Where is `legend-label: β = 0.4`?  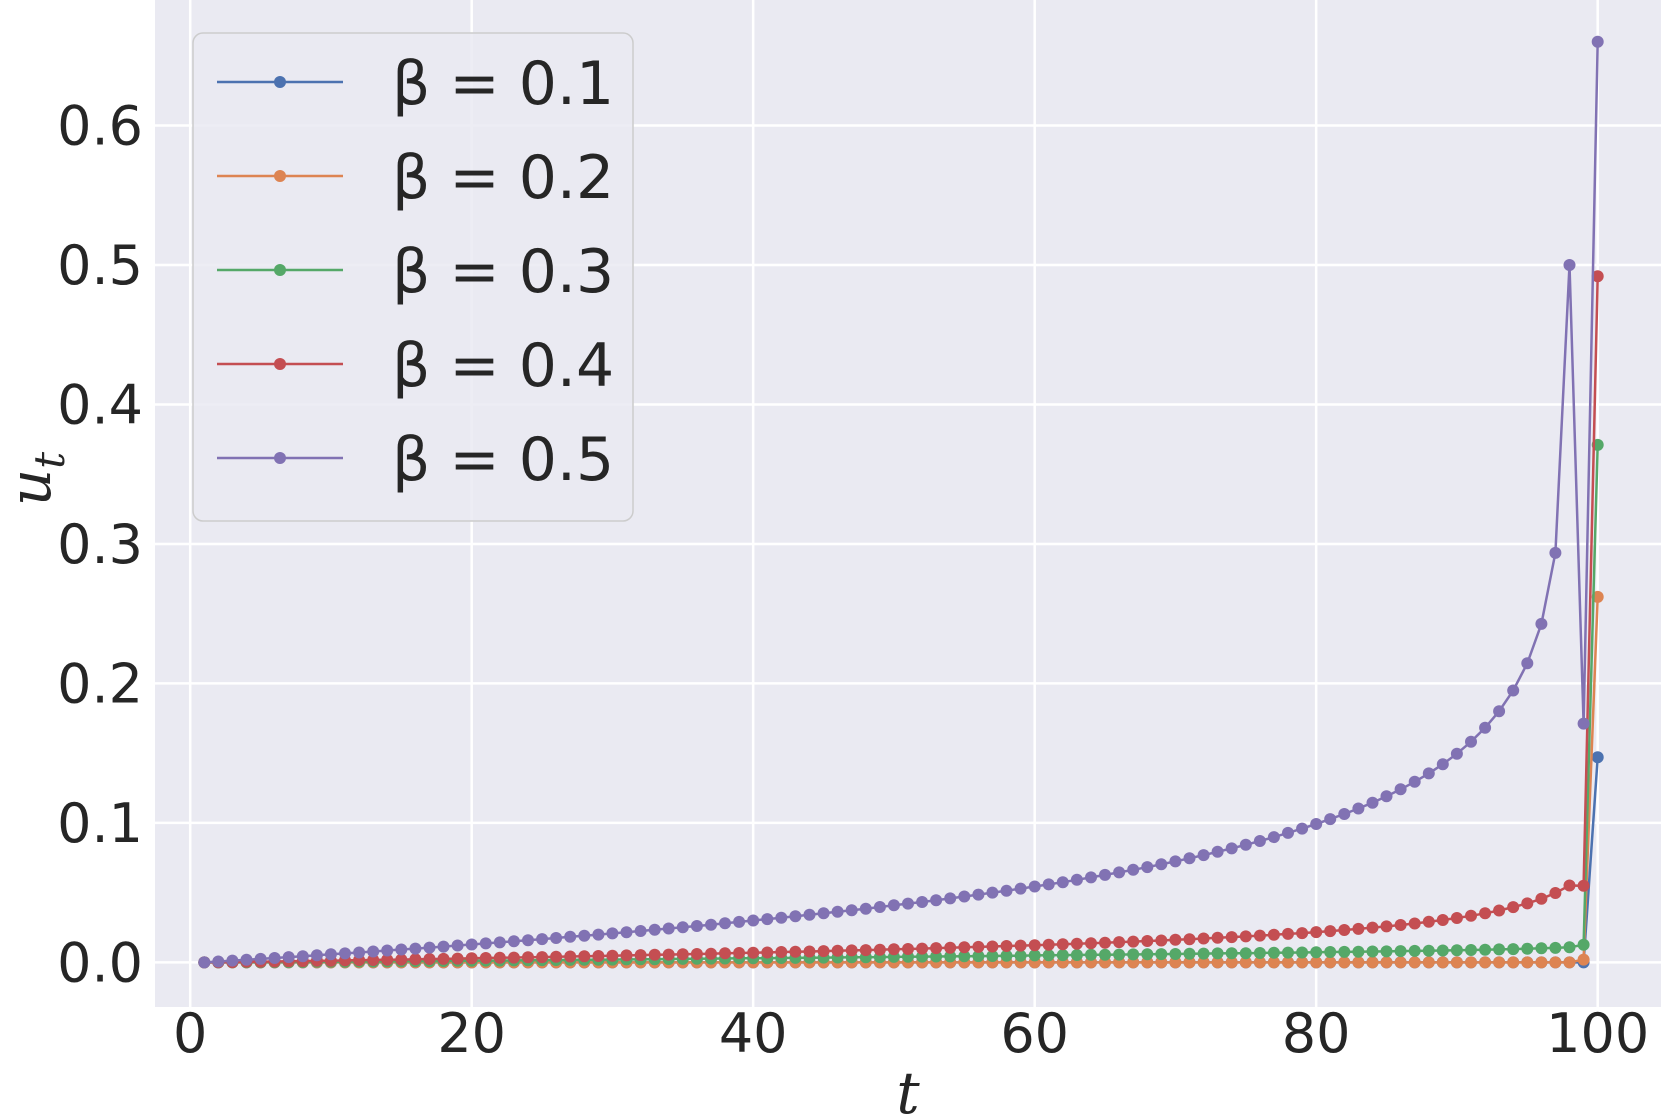
legend-label: β = 0.4 is located at coordinates (503, 366).